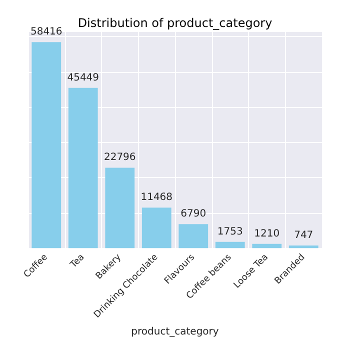 The width and height of the screenshot is (350, 350). What do you see at coordinates (193, 214) in the screenshot?
I see `data-label: 6790` at bounding box center [193, 214].